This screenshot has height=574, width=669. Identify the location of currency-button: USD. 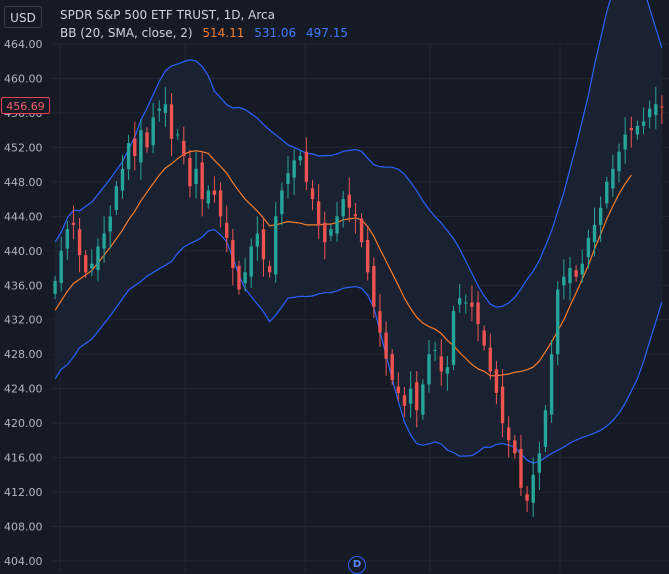
(23, 17).